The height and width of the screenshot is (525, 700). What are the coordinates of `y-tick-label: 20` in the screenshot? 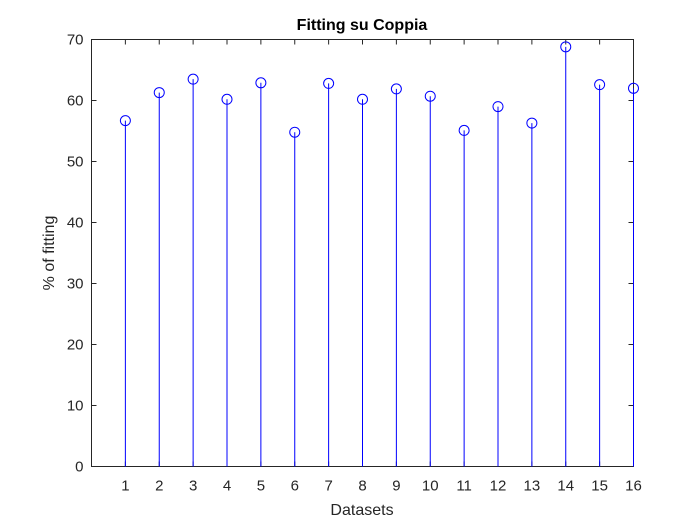 It's located at (75, 345).